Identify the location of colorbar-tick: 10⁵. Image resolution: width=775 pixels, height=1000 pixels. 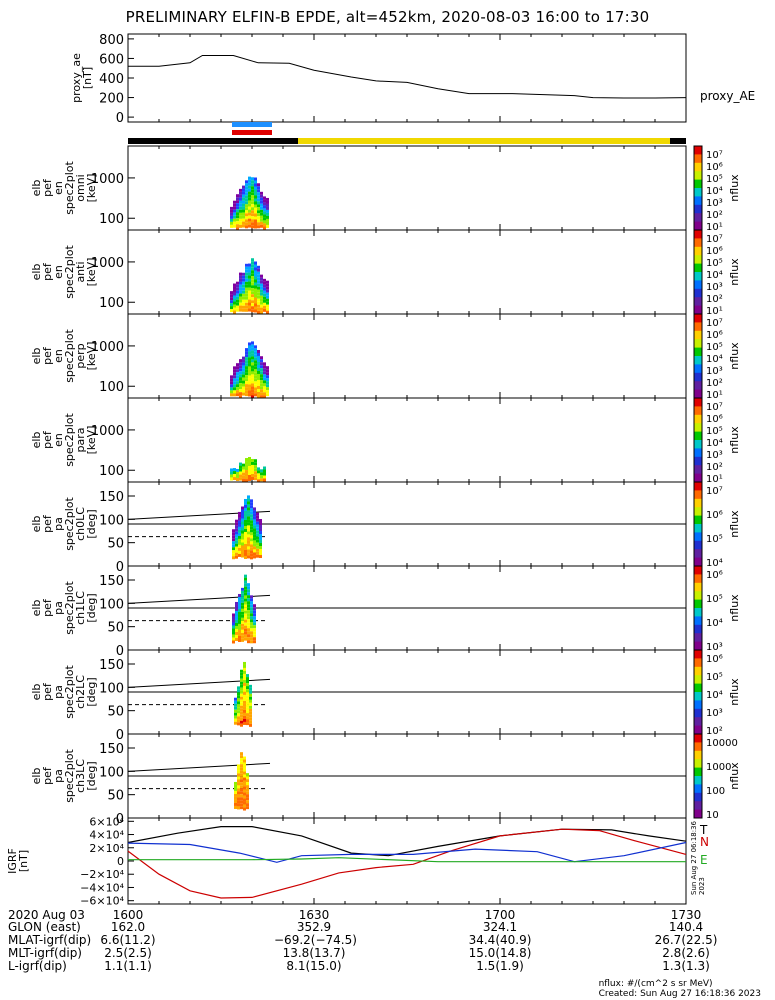
(714, 677).